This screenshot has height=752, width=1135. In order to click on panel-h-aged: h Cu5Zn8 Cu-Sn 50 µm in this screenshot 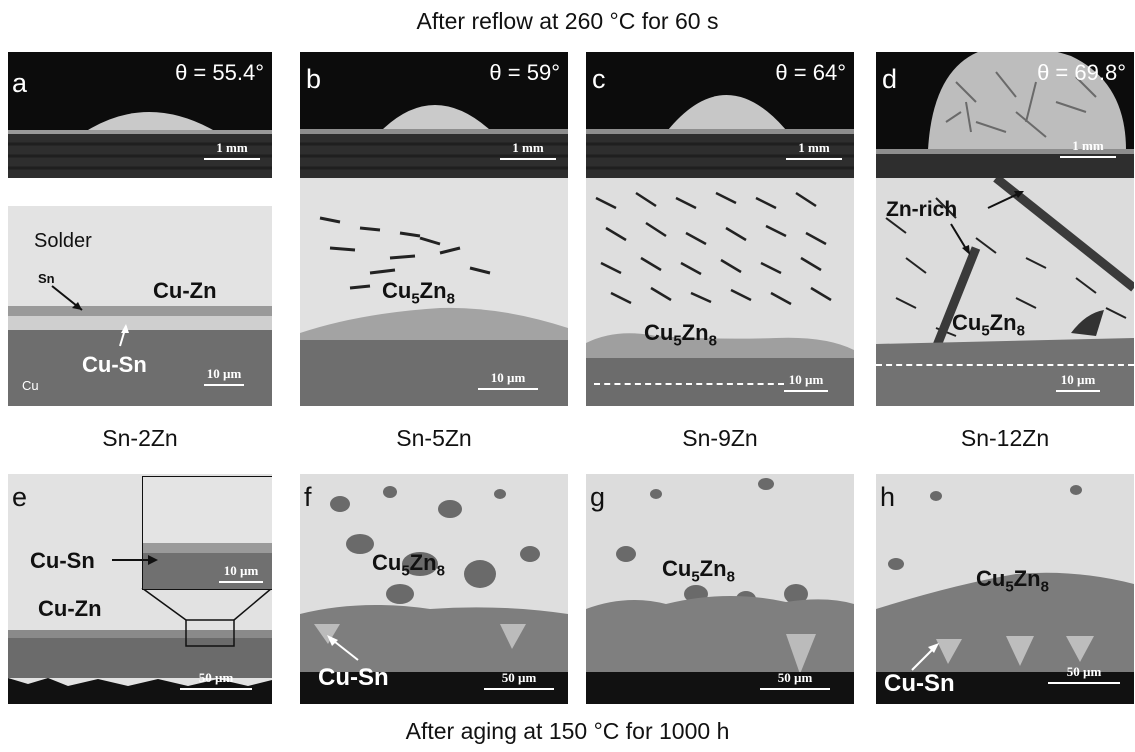, I will do `click(1005, 589)`.